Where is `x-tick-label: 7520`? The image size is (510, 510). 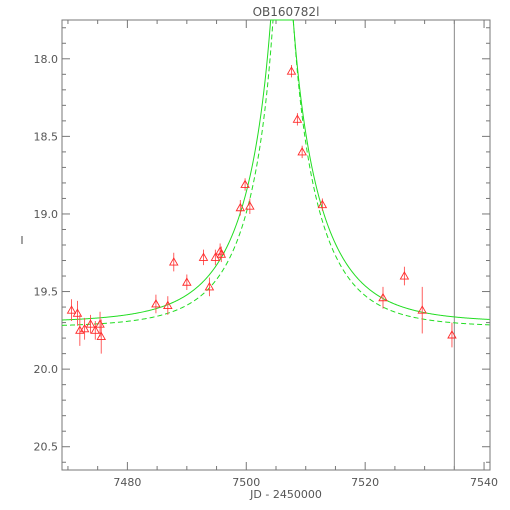 x-tick-label: 7520 is located at coordinates (365, 482).